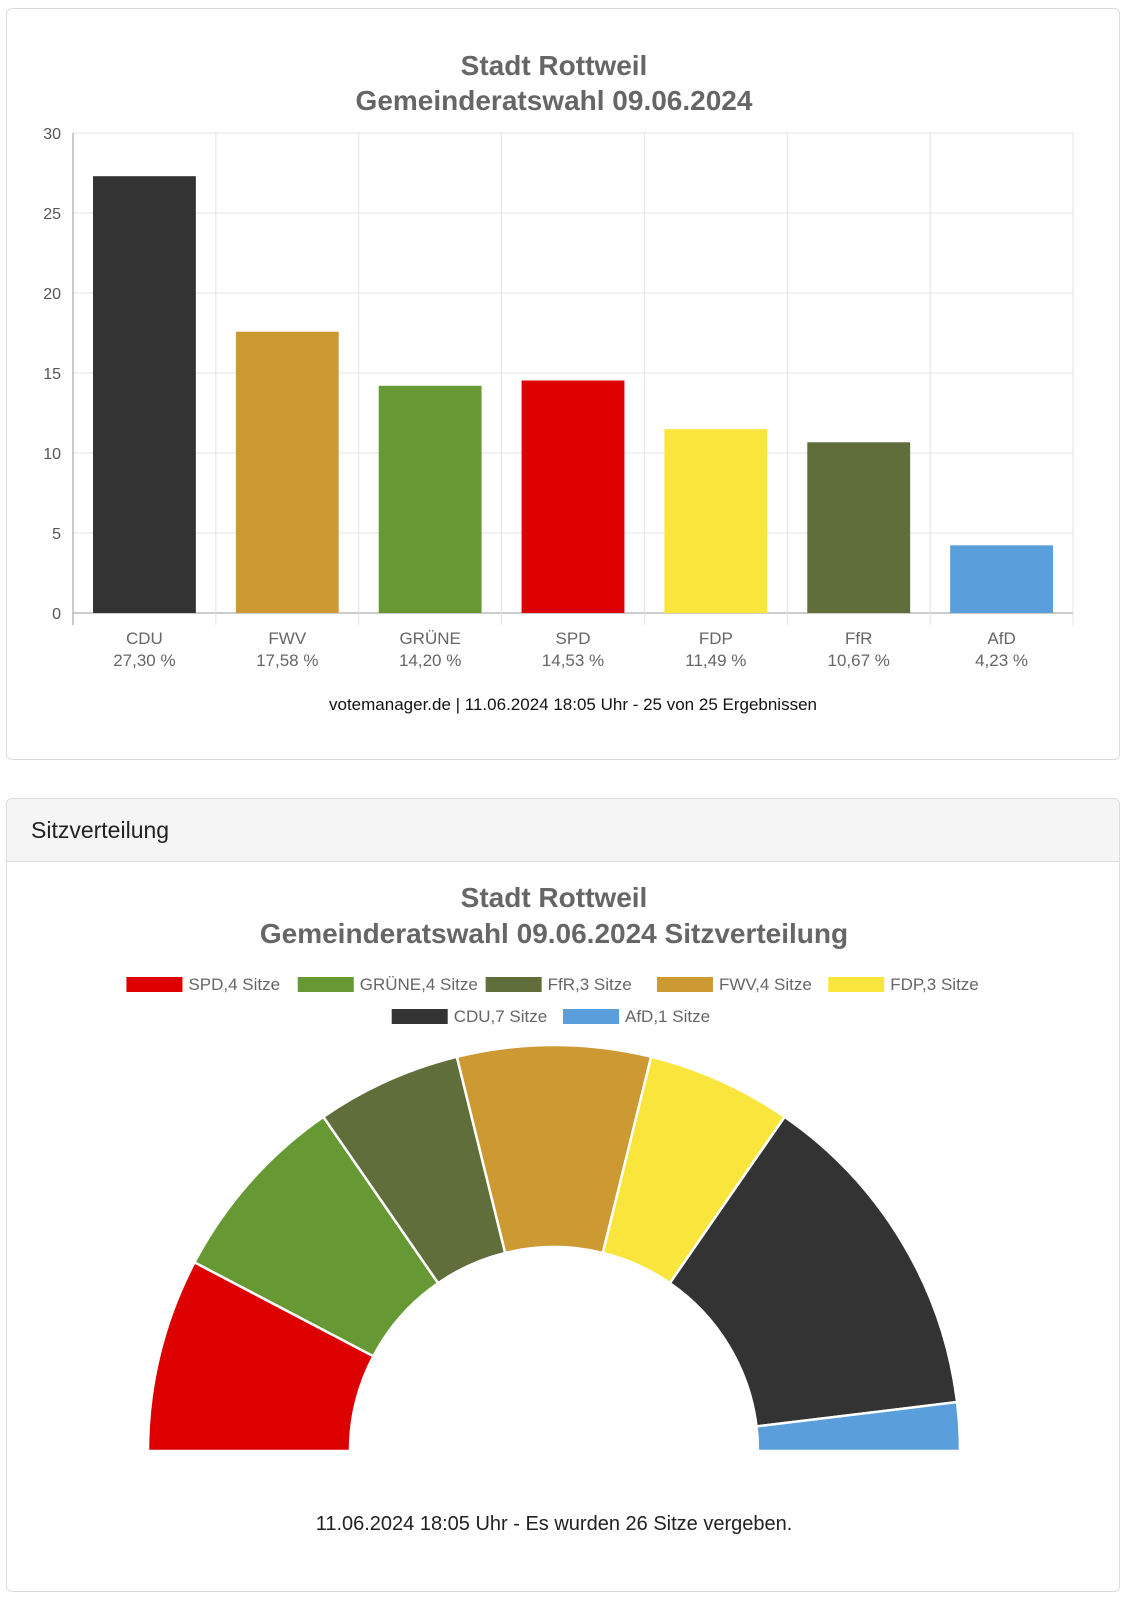  What do you see at coordinates (590, 984) in the screenshot?
I see `legend-label-ffr: FfR,3 Sitze` at bounding box center [590, 984].